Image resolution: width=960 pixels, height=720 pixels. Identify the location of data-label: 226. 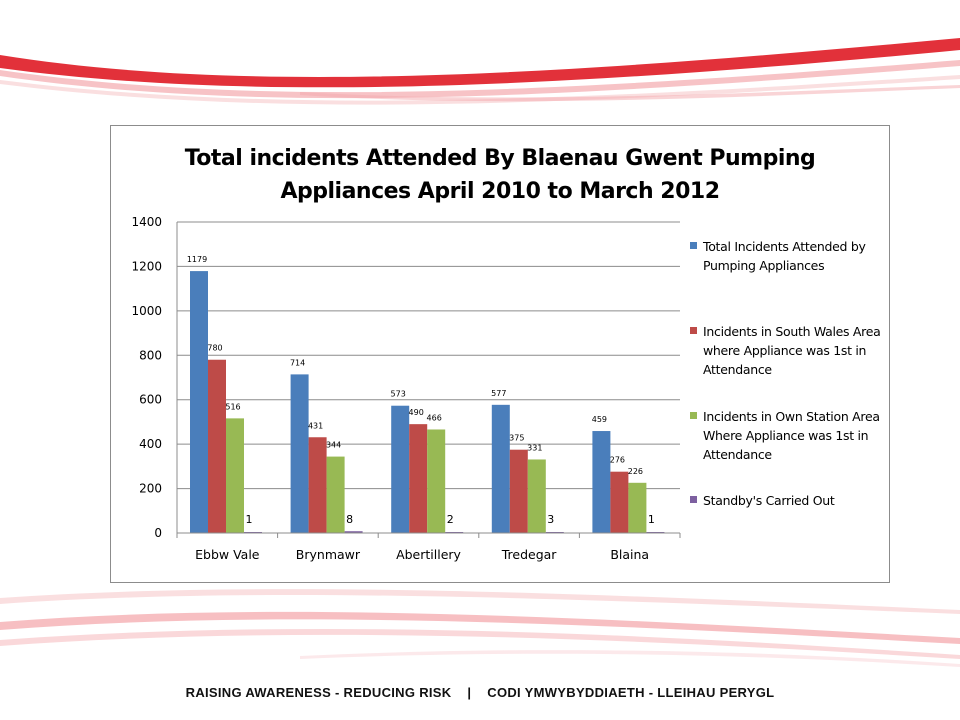
(635, 471).